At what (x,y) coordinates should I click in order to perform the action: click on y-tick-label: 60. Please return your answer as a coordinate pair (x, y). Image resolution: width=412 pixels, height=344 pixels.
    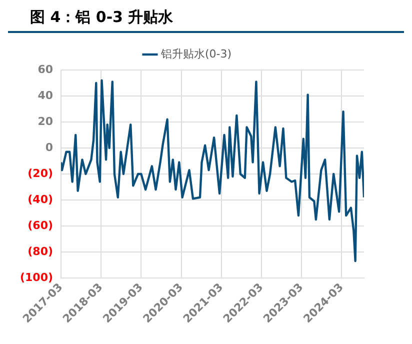
    Looking at the image, I should click on (46, 69).